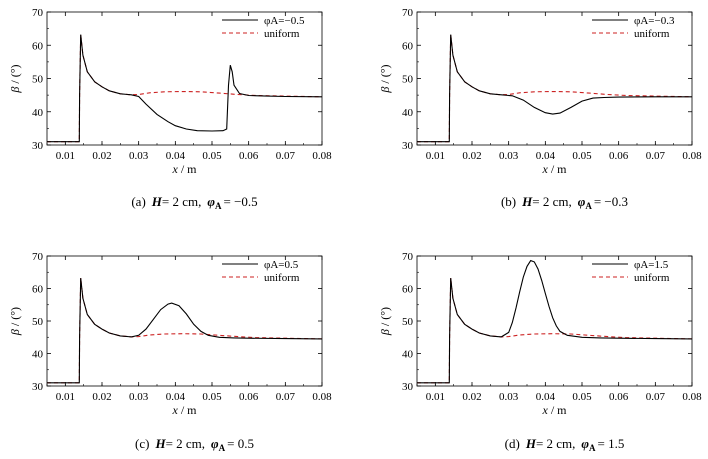  Describe the element at coordinates (240, 443) in the screenshot. I see `caption-phi-value: = 0.5` at that location.